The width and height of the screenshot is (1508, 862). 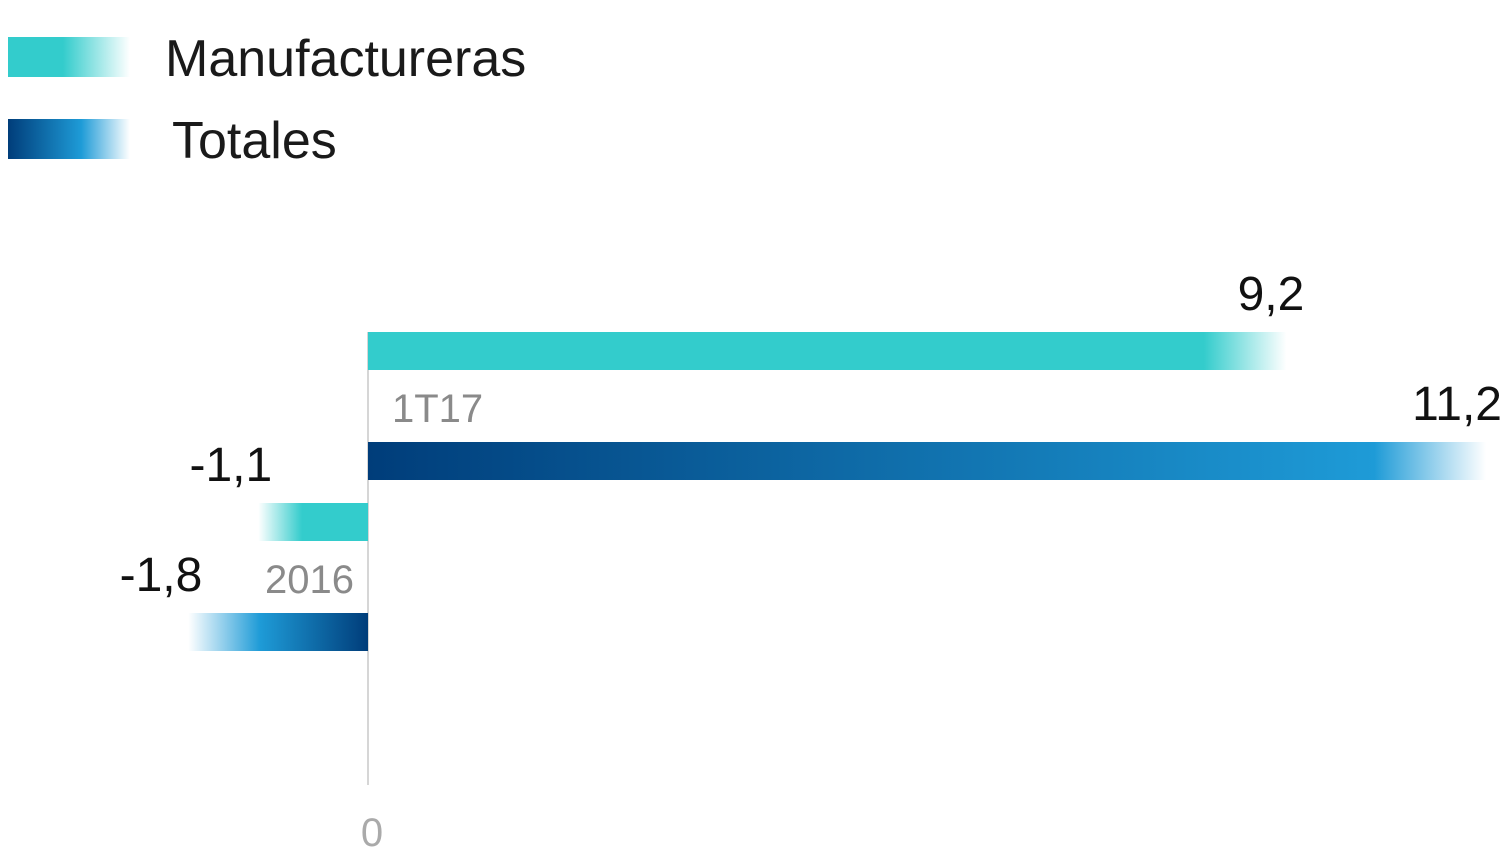 I want to click on x-axis: 0, so click(x=372, y=593).